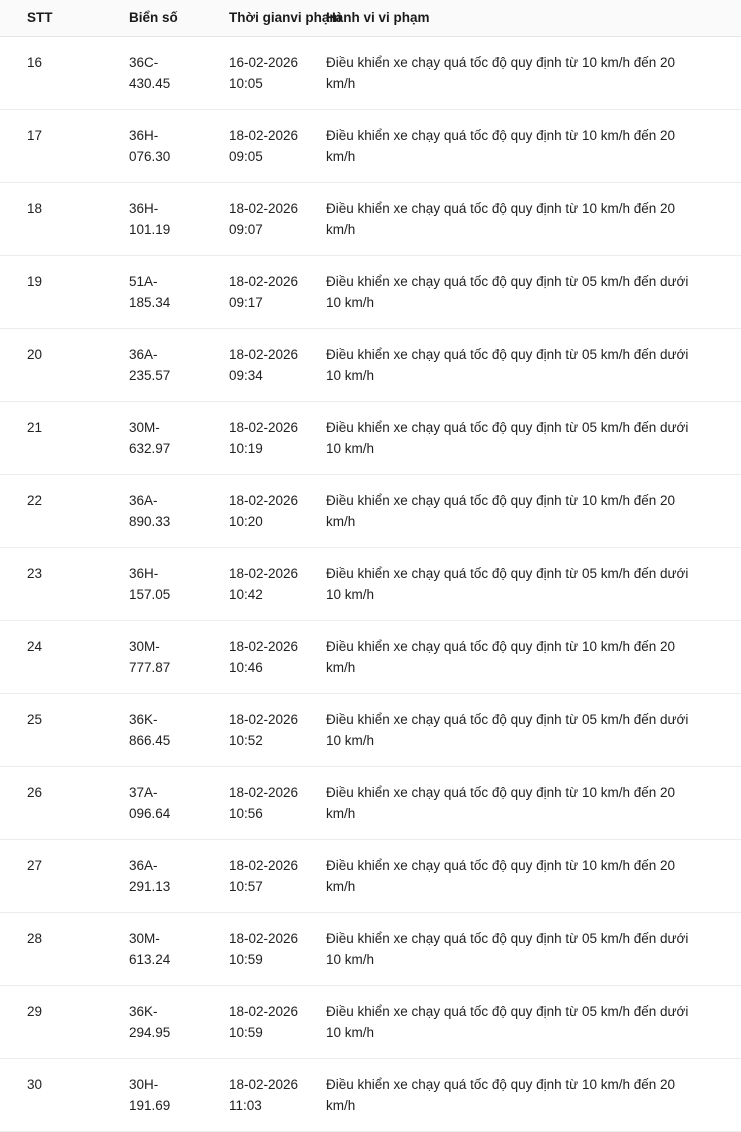  Describe the element at coordinates (39, 219) in the screenshot. I see `cell-stt: 18` at that location.